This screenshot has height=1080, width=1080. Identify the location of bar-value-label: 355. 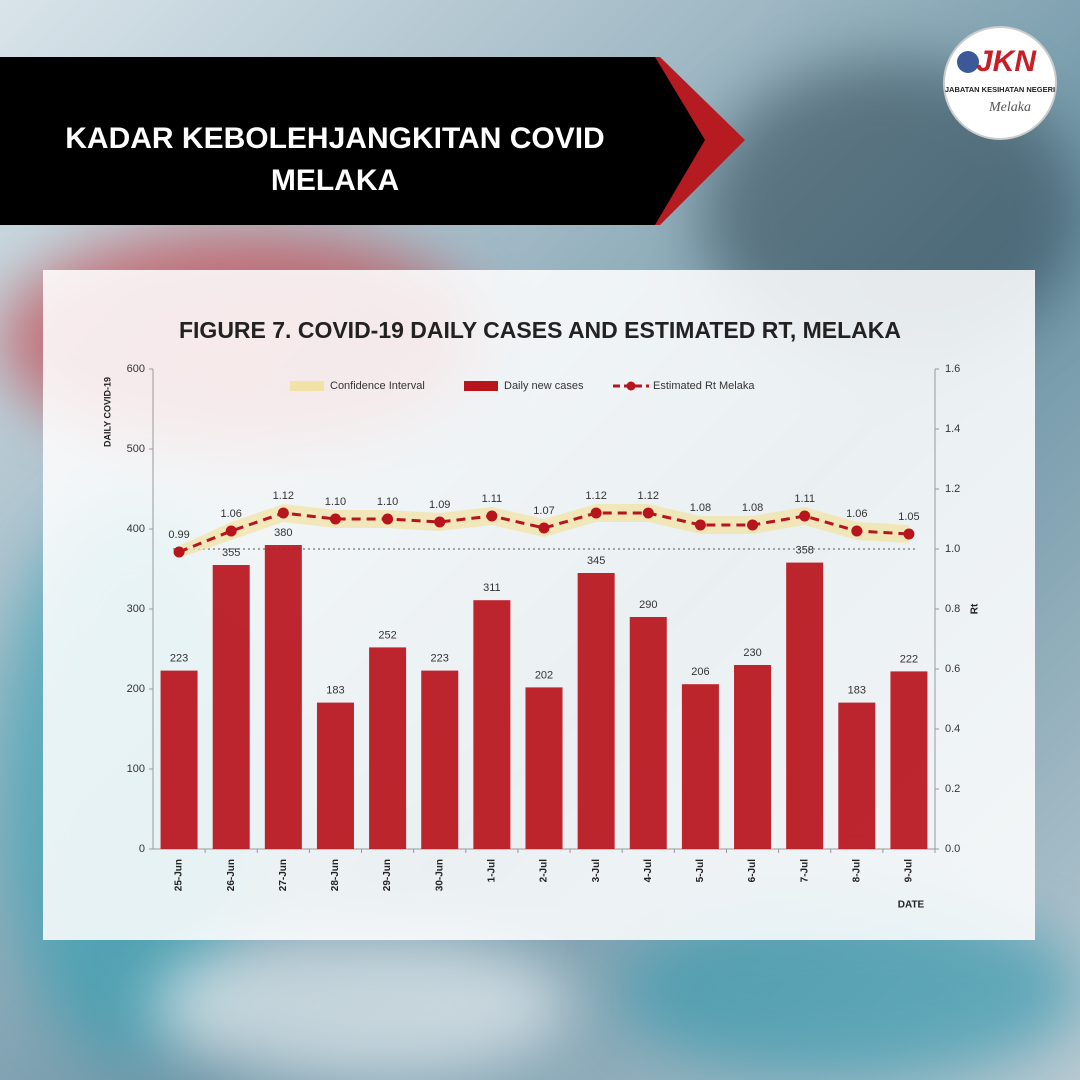
(231, 553).